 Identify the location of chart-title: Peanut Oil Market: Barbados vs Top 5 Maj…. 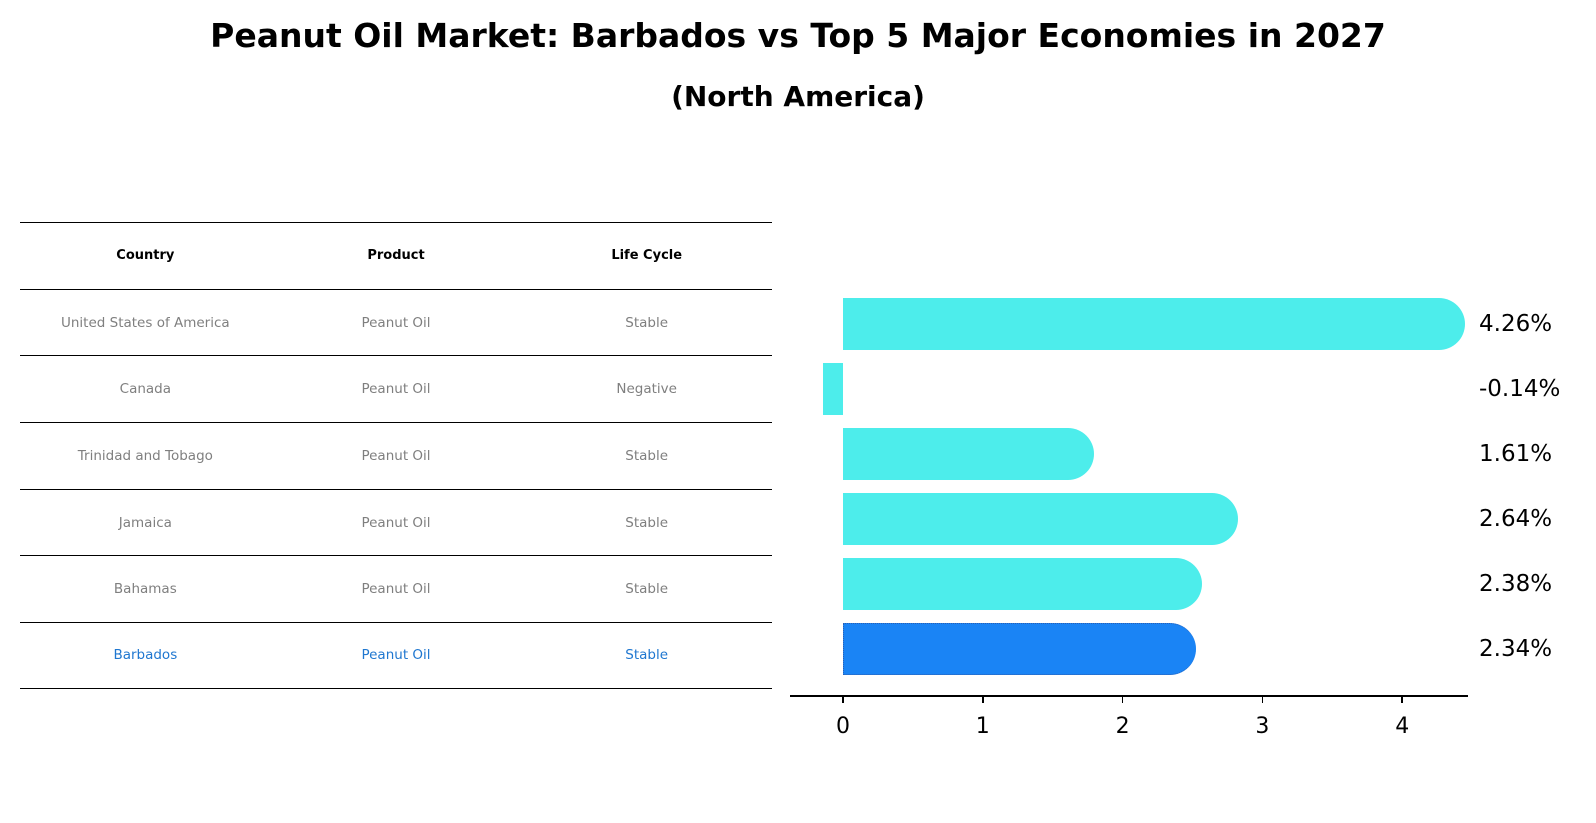
(798, 35).